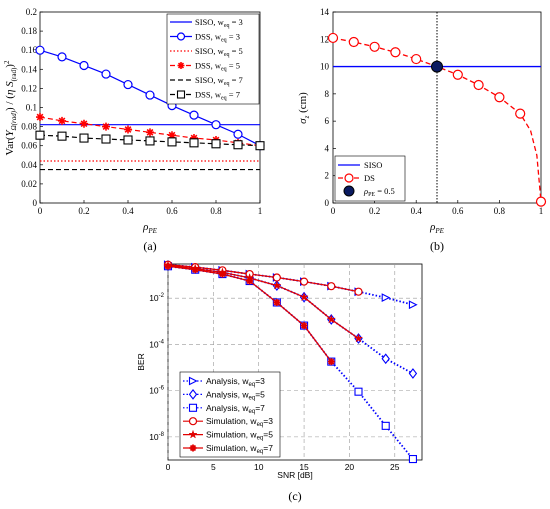 The height and width of the screenshot is (509, 550). I want to click on panel-c-legend-label: Simulation, weq=3, so click(239, 422).